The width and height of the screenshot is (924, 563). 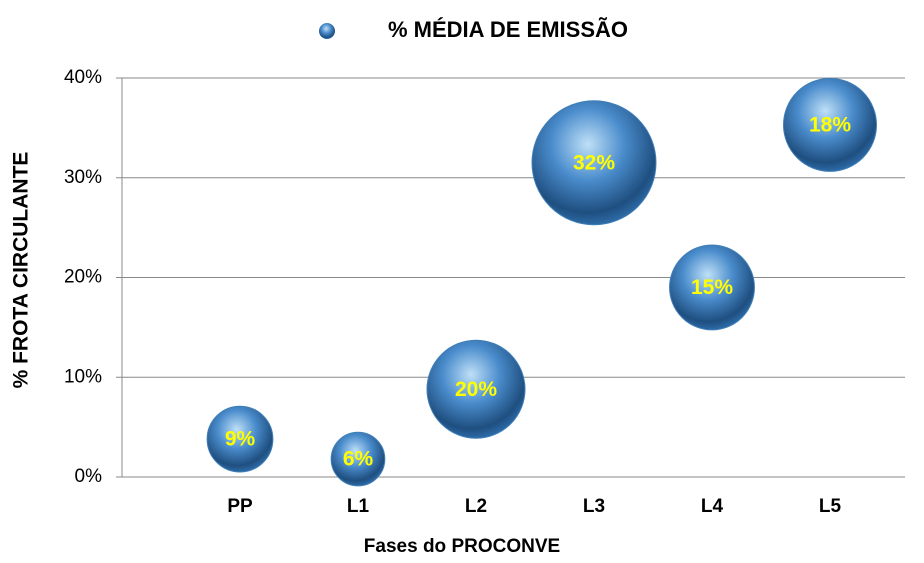 I want to click on data-label: 20%, so click(x=476, y=389).